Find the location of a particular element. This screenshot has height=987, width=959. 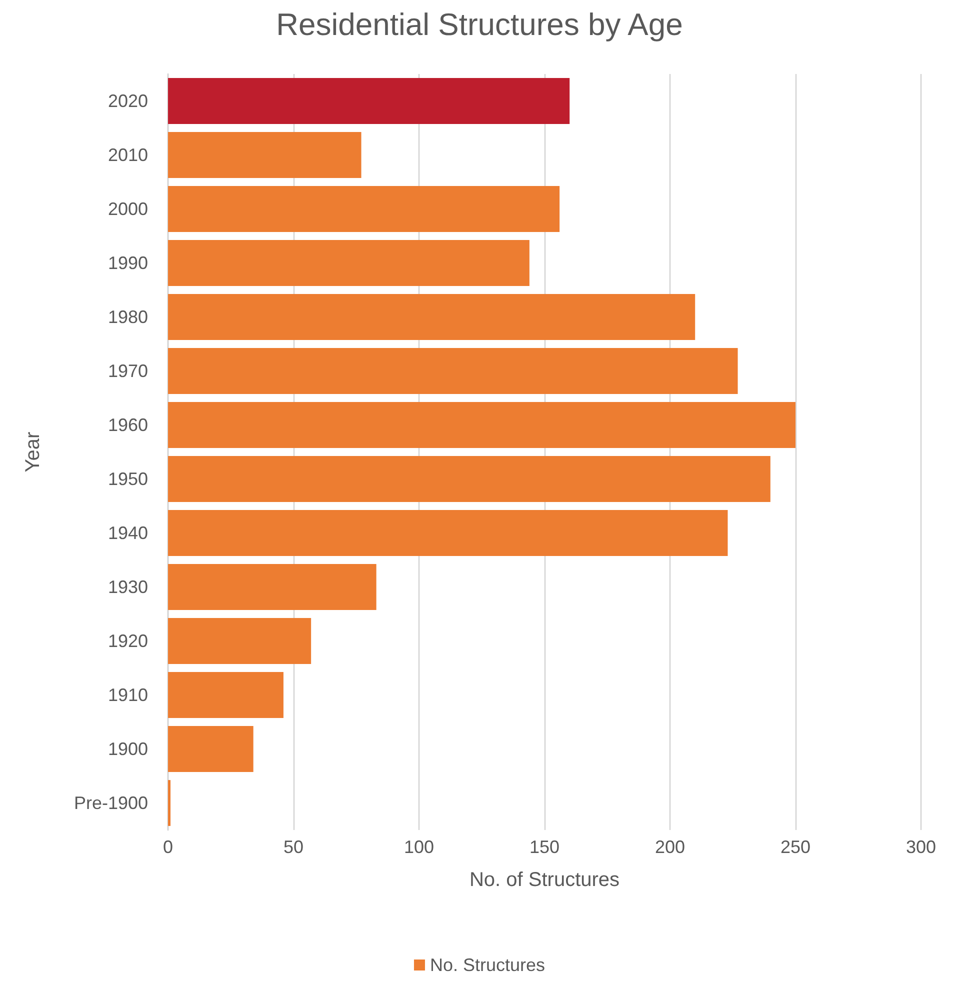

y-tick-label: 2020 is located at coordinates (128, 101).